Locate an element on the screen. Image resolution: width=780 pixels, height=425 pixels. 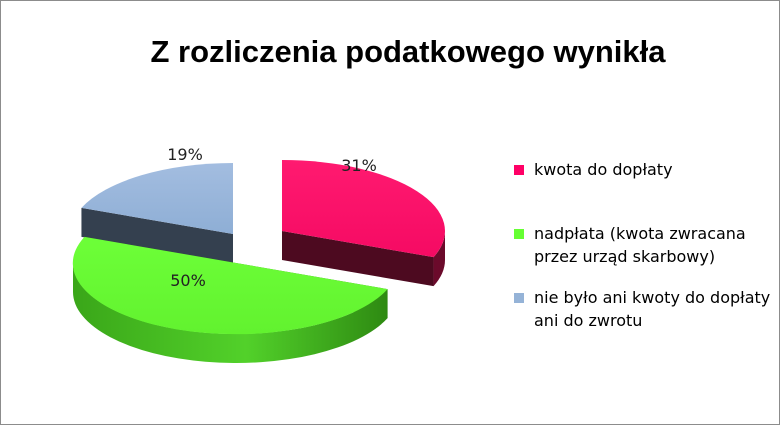
slice-radial-wall-end is located at coordinates (358, 259).